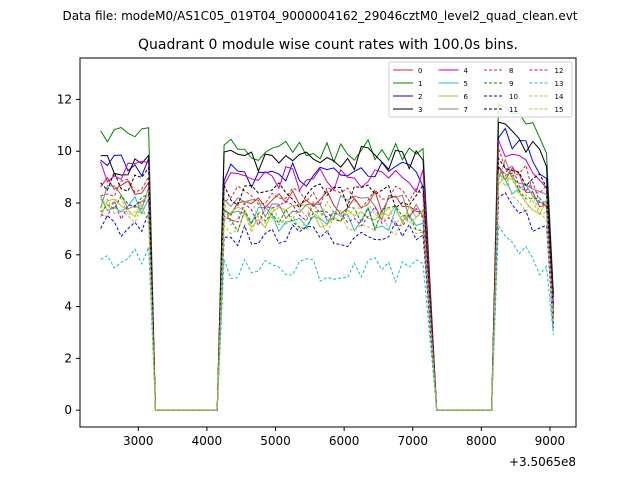  I want to click on legend-label-0: 0, so click(420, 71).